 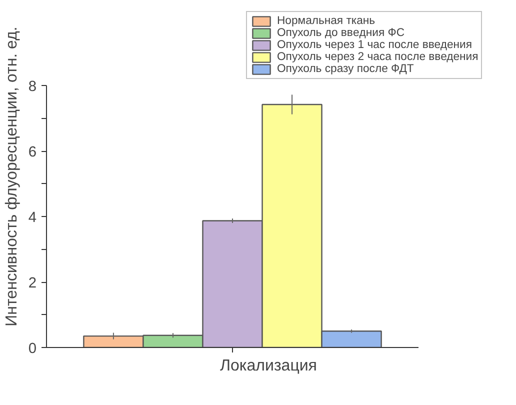 I want to click on legend-label: Опухоль через 1 час после введения, so click(x=374, y=45).